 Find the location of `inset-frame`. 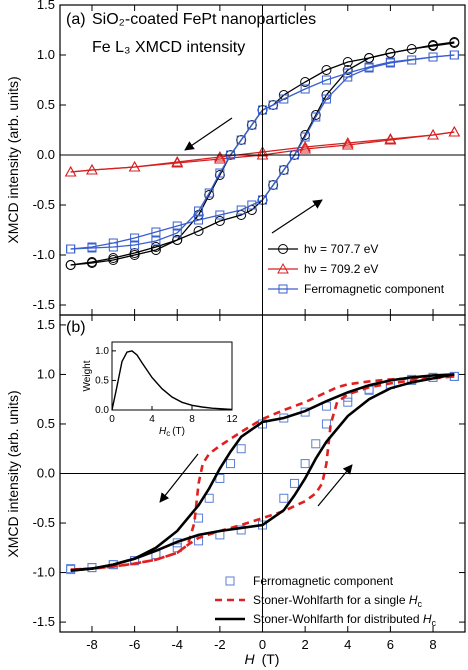

inset-frame is located at coordinates (172, 376).